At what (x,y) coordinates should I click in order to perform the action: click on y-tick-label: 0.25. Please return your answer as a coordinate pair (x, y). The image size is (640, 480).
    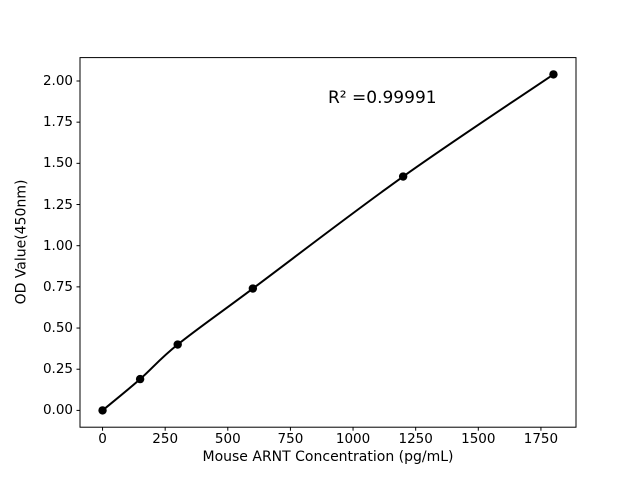
    Looking at the image, I should click on (57, 369).